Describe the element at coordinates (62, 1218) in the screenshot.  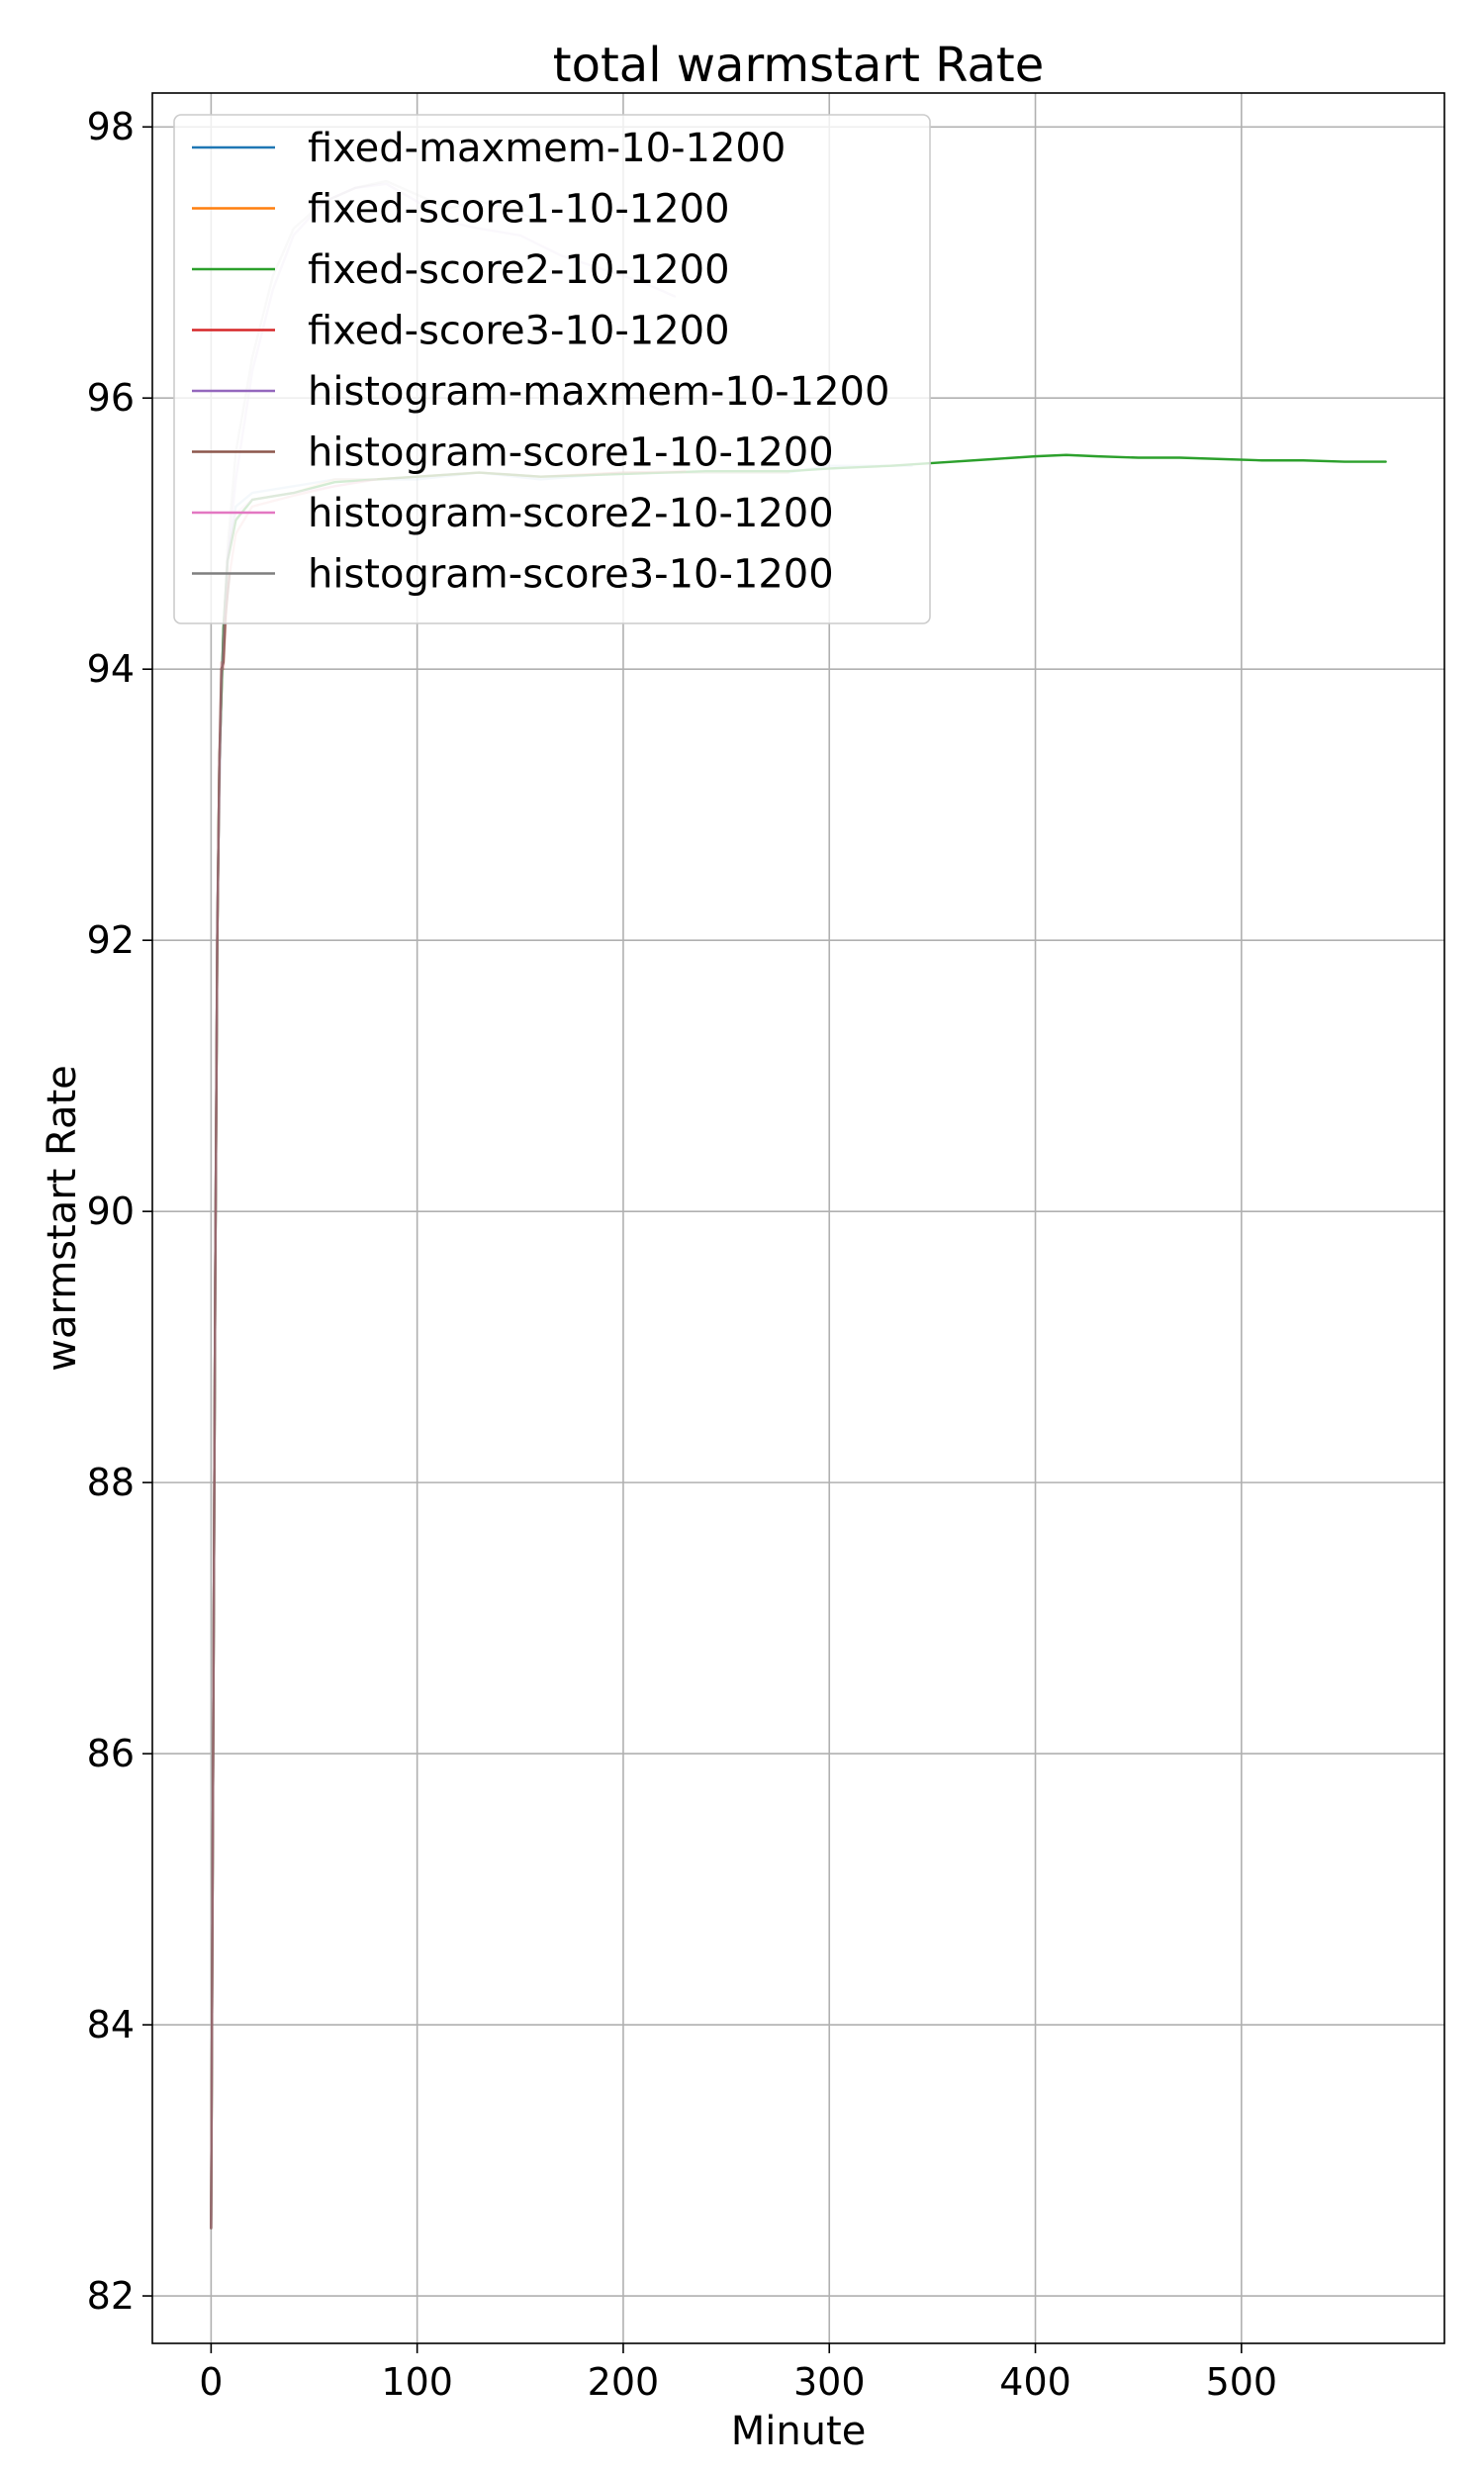
I see `y-axis-label: warmstart Rate` at that location.